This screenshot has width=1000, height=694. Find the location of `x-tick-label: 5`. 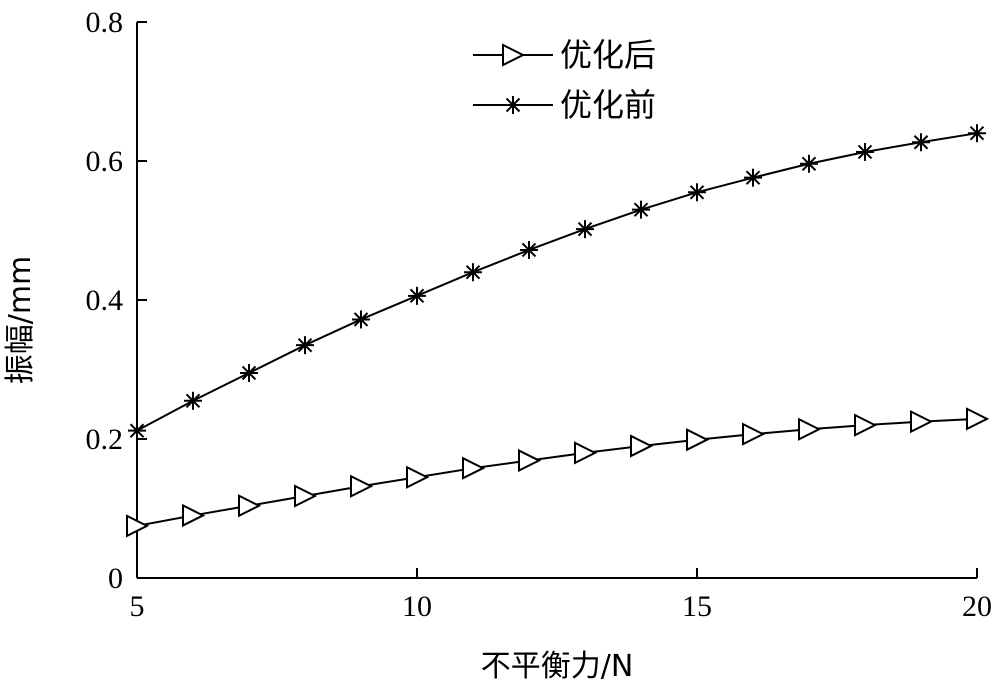

x-tick-label: 5 is located at coordinates (137, 606).